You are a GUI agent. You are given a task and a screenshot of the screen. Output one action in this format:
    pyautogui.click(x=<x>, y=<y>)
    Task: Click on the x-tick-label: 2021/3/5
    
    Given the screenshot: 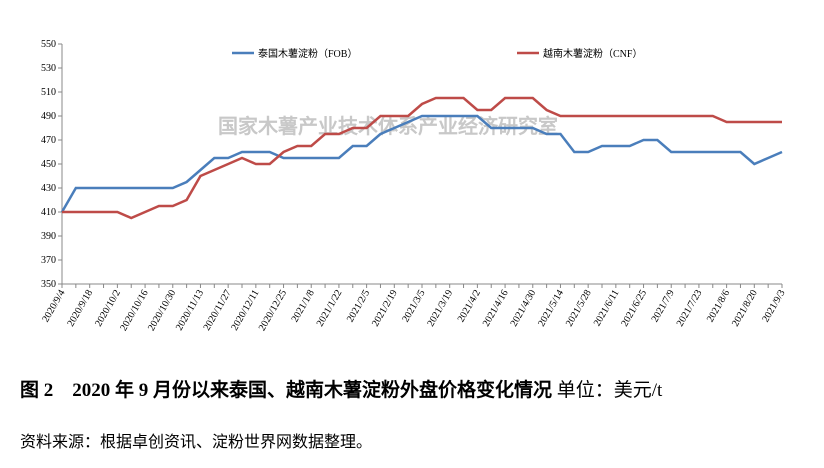 What is the action you would take?
    pyautogui.click(x=413, y=306)
    